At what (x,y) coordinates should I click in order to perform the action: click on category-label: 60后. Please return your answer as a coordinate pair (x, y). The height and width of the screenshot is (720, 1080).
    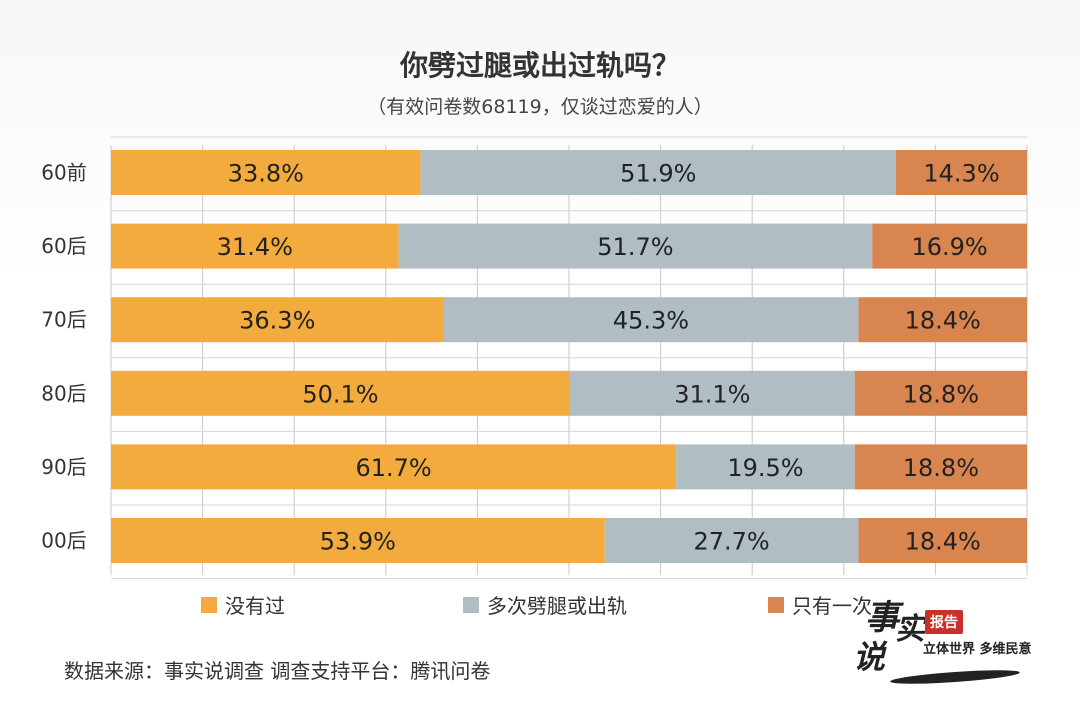
    Looking at the image, I should click on (63, 246).